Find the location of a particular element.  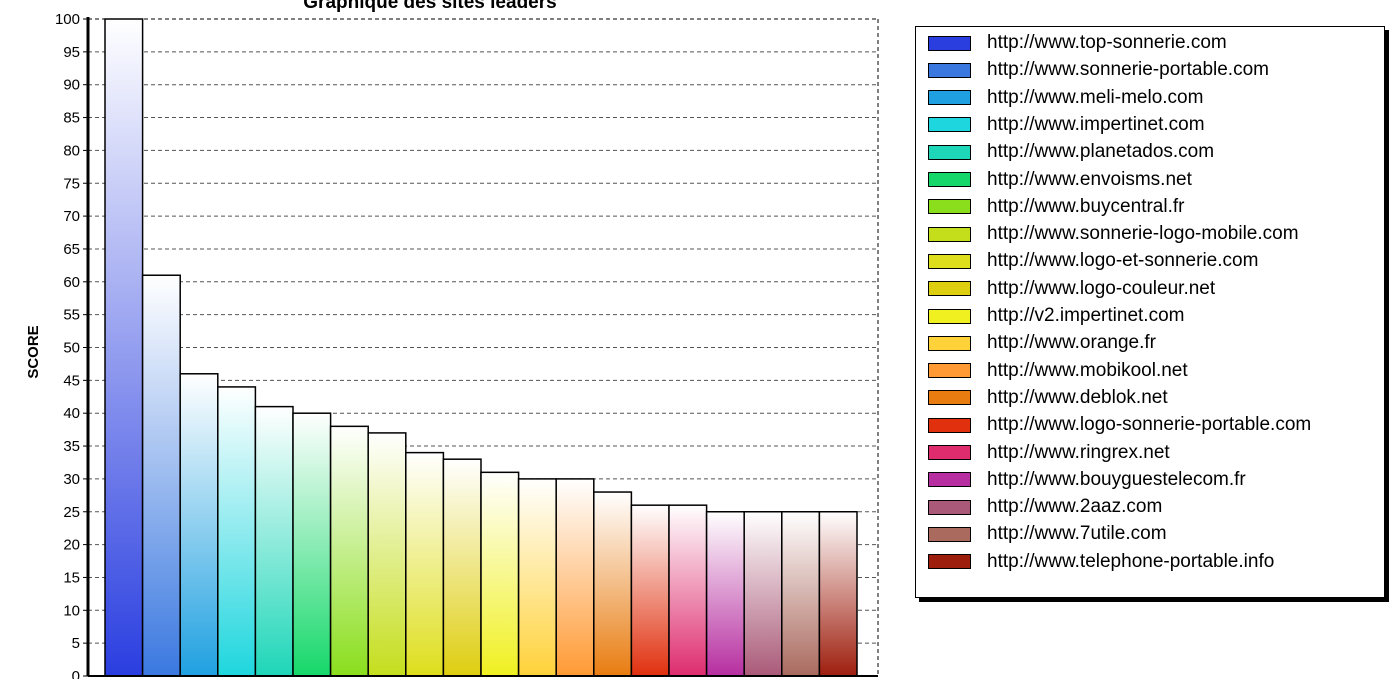

legend-item: http://www.logo-et-sonnerie.com is located at coordinates (1093, 261).